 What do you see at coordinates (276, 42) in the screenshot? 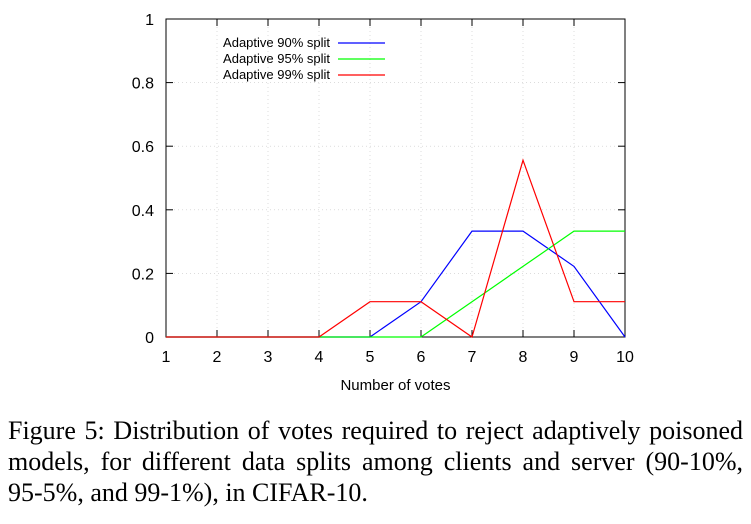
I see `legend-label-1: Adaptive 90% split` at bounding box center [276, 42].